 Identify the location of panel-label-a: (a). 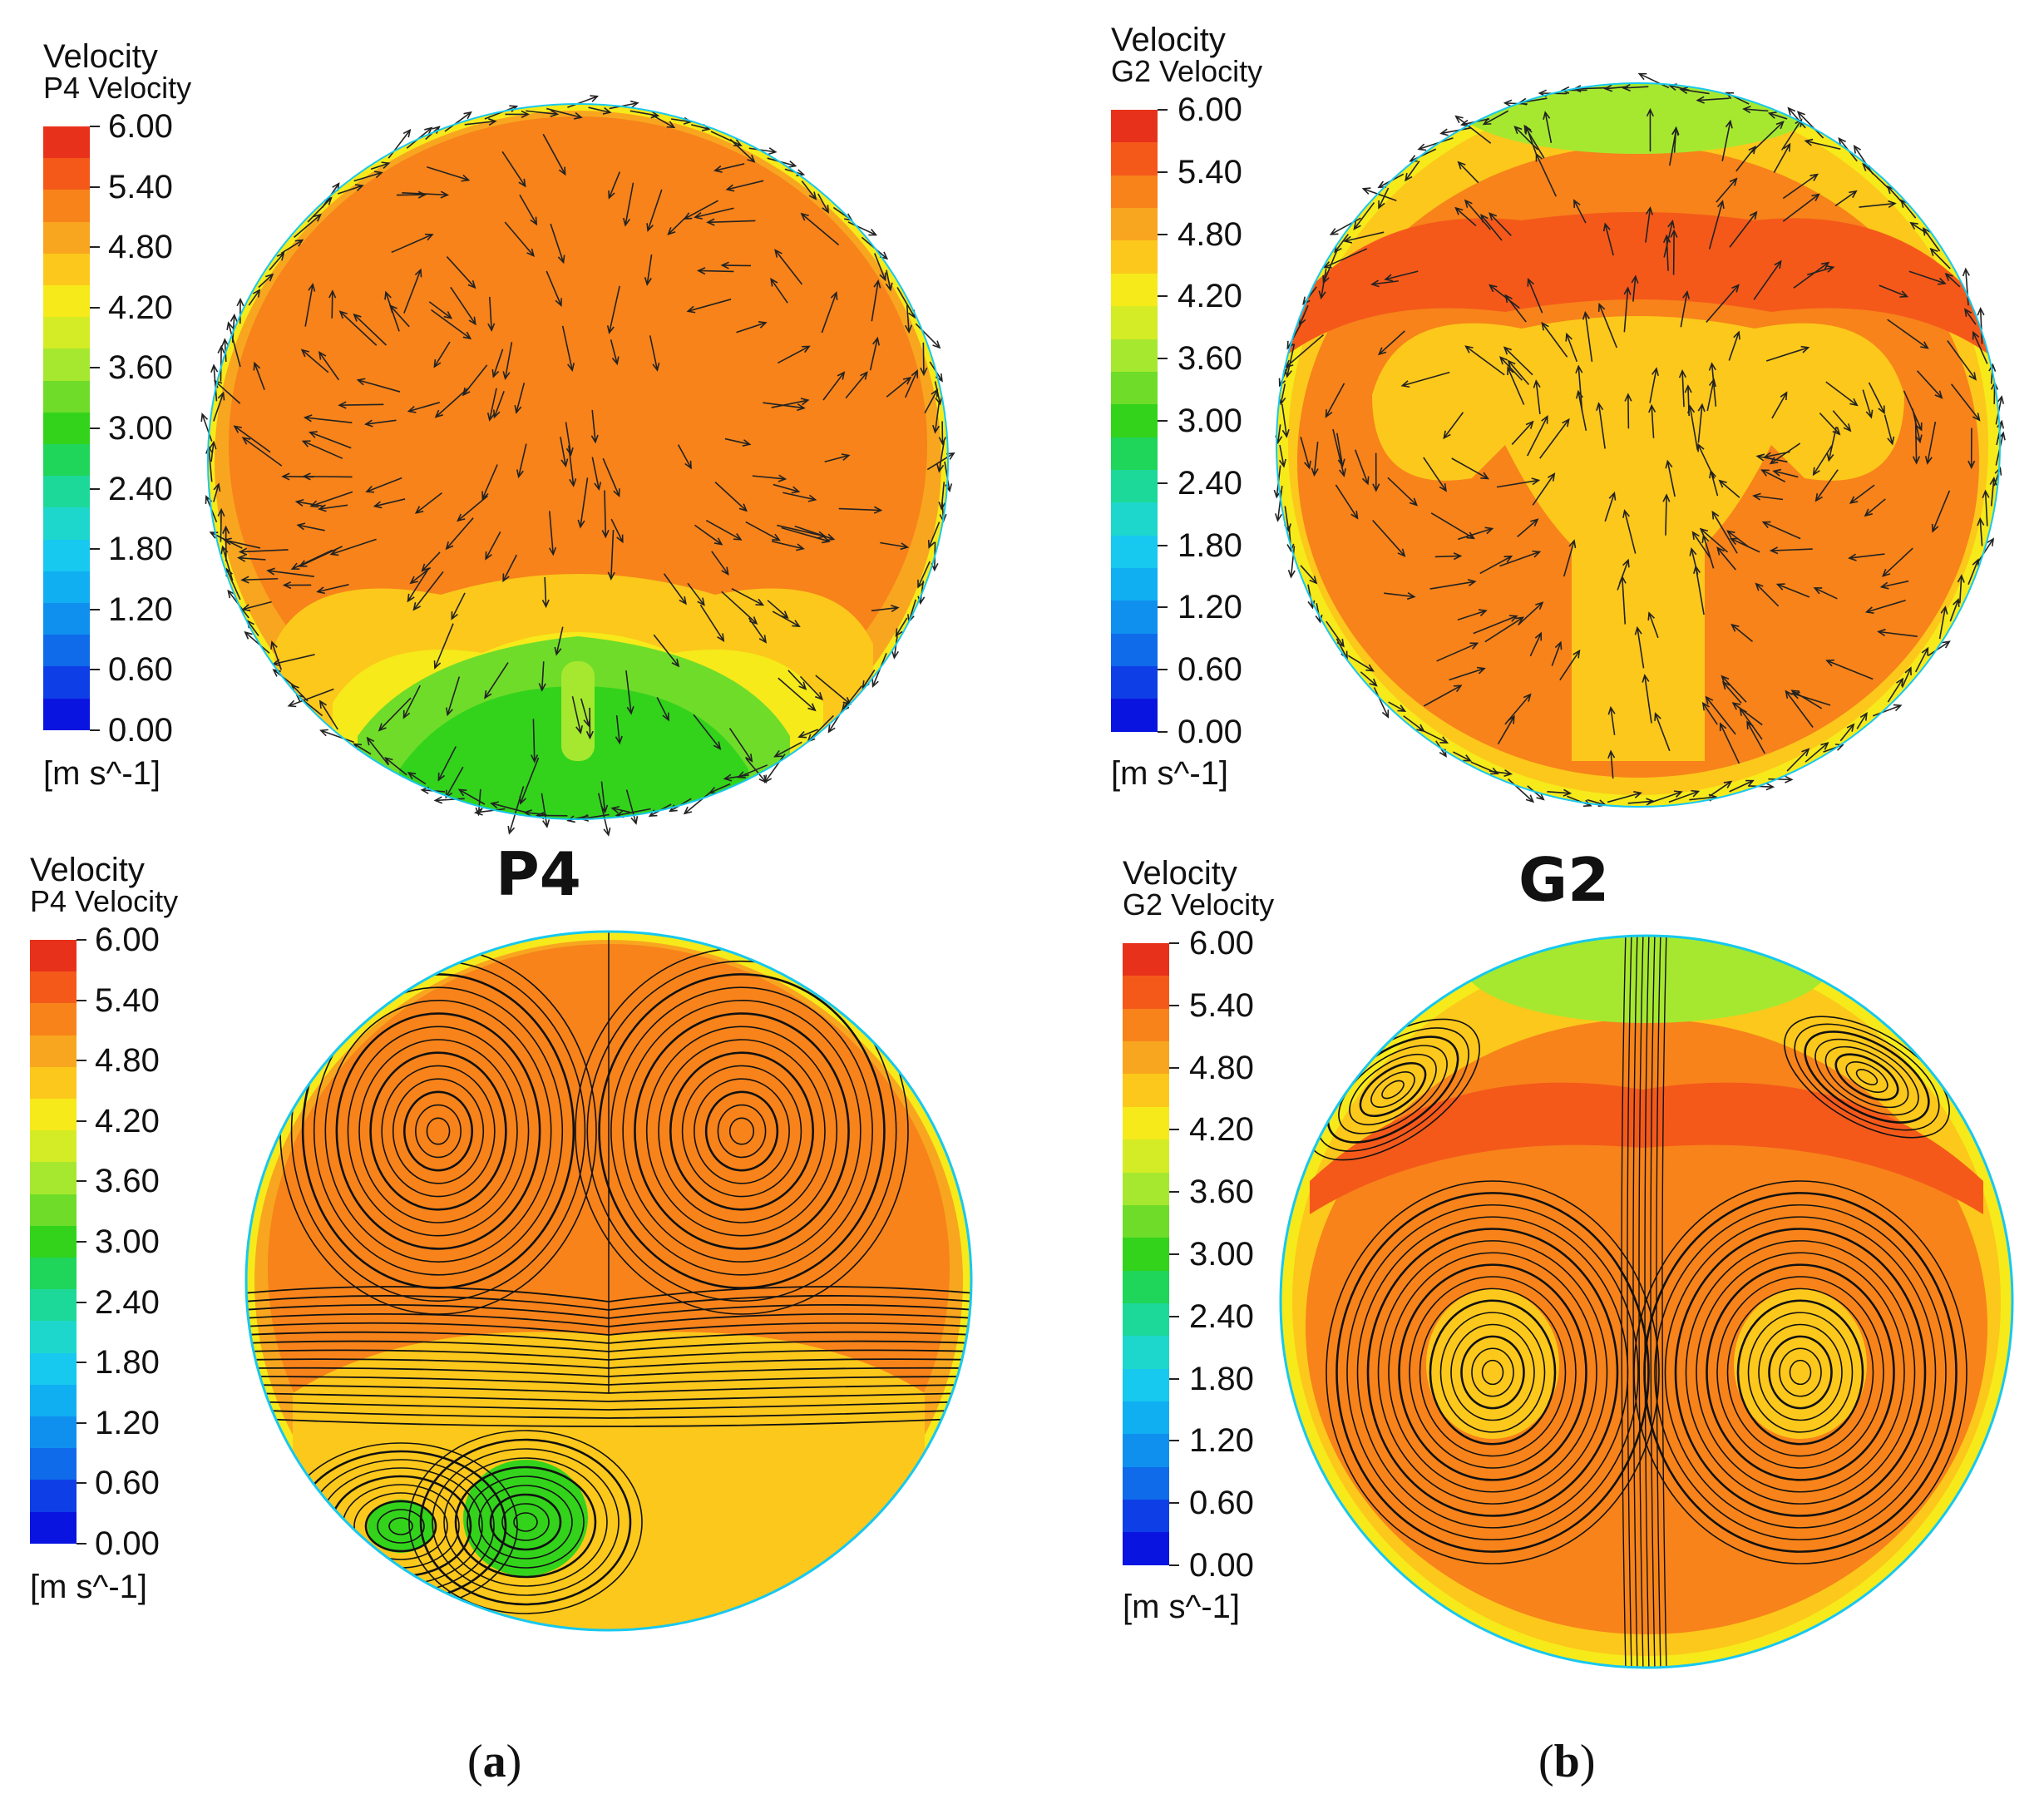
(494, 1761).